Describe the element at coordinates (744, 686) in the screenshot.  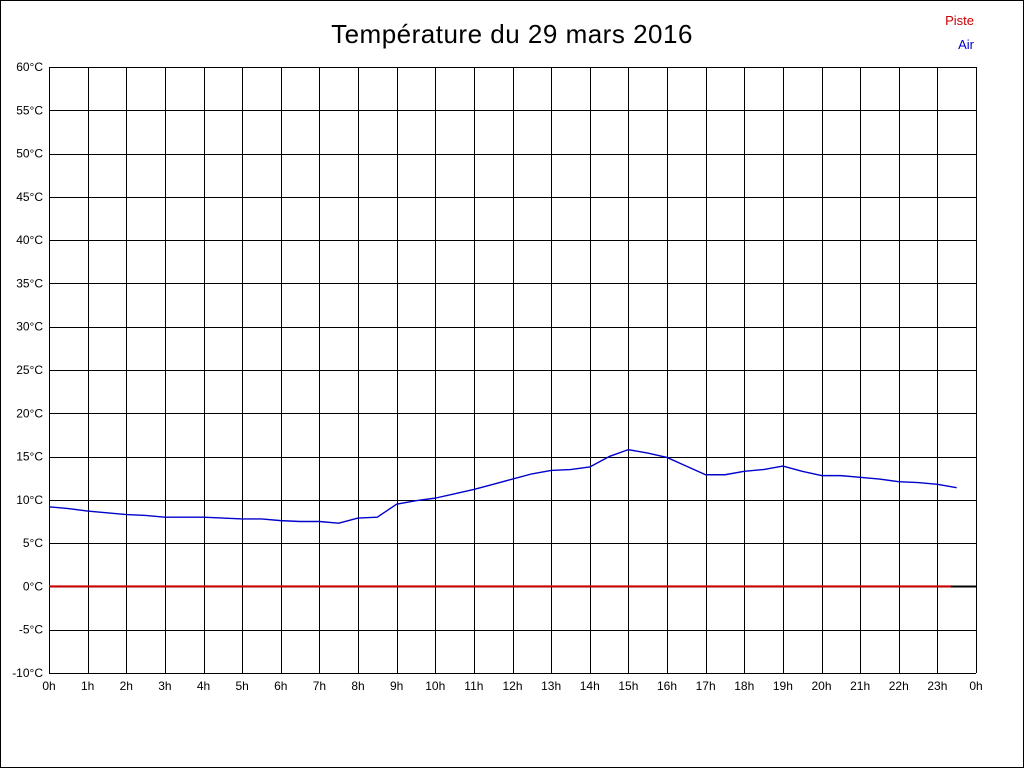
I see `x-tick-label: 18h` at that location.